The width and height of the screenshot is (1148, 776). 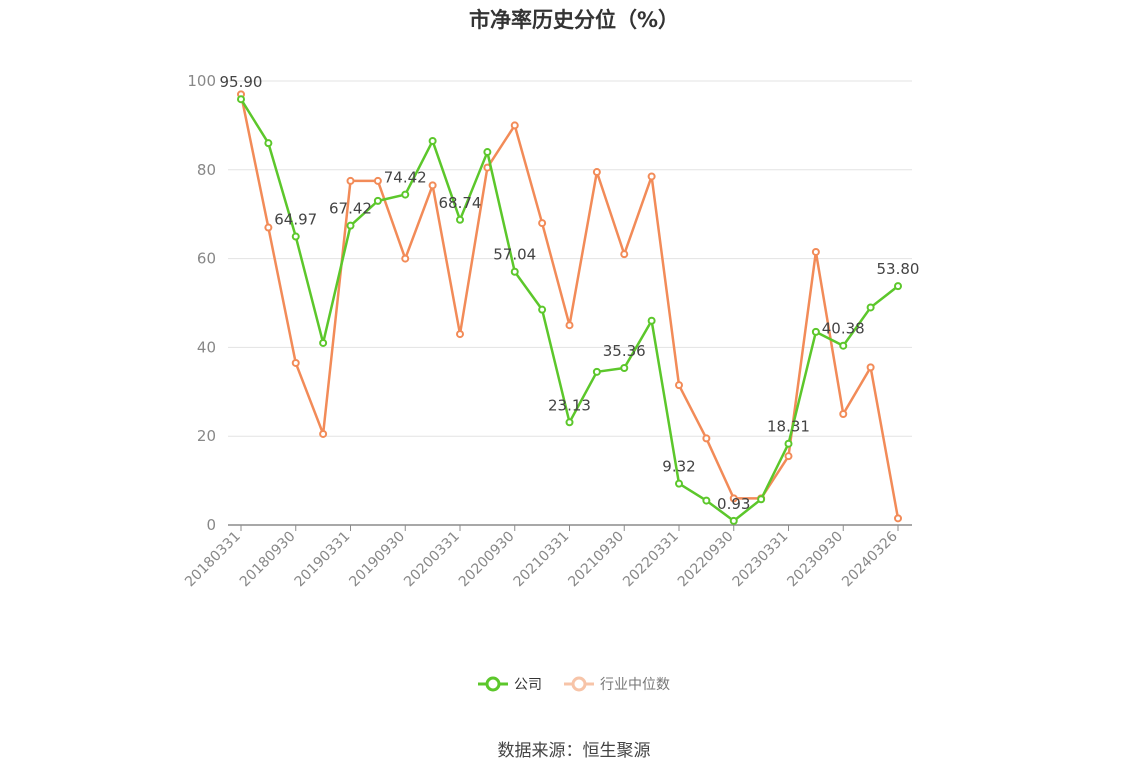 What do you see at coordinates (268, 560) in the screenshot?
I see `x-tick-label: 20180930` at bounding box center [268, 560].